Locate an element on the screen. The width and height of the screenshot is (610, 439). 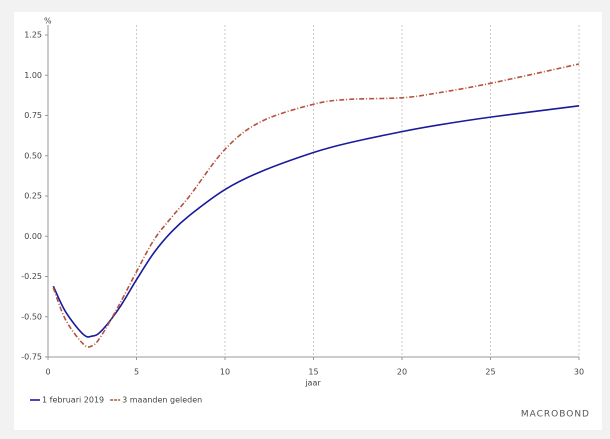
x-axis-label: jaar is located at coordinates (312, 383).